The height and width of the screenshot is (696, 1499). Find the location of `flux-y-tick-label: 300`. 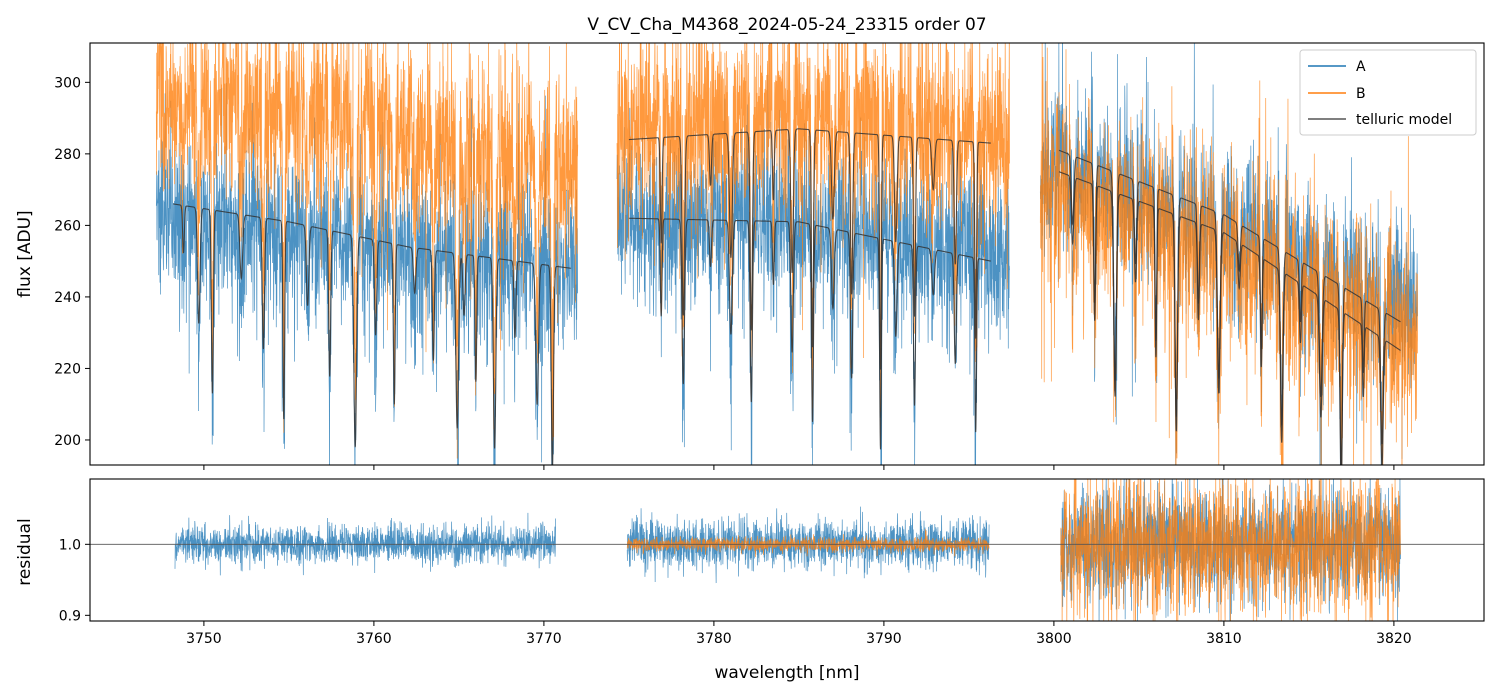

flux-y-tick-label: 300 is located at coordinates (67, 83).